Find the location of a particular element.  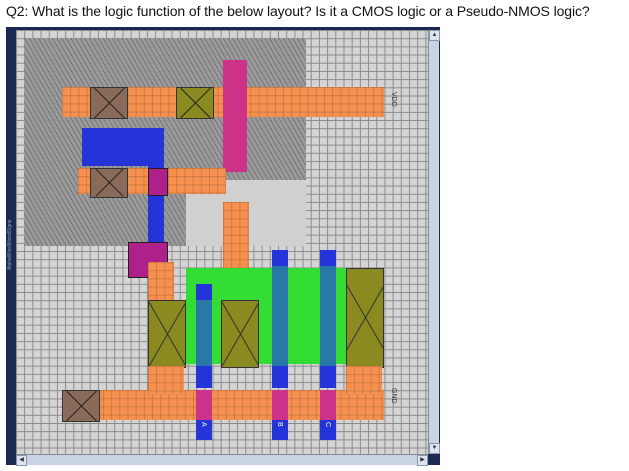

mid-via is located at coordinates (158, 182).